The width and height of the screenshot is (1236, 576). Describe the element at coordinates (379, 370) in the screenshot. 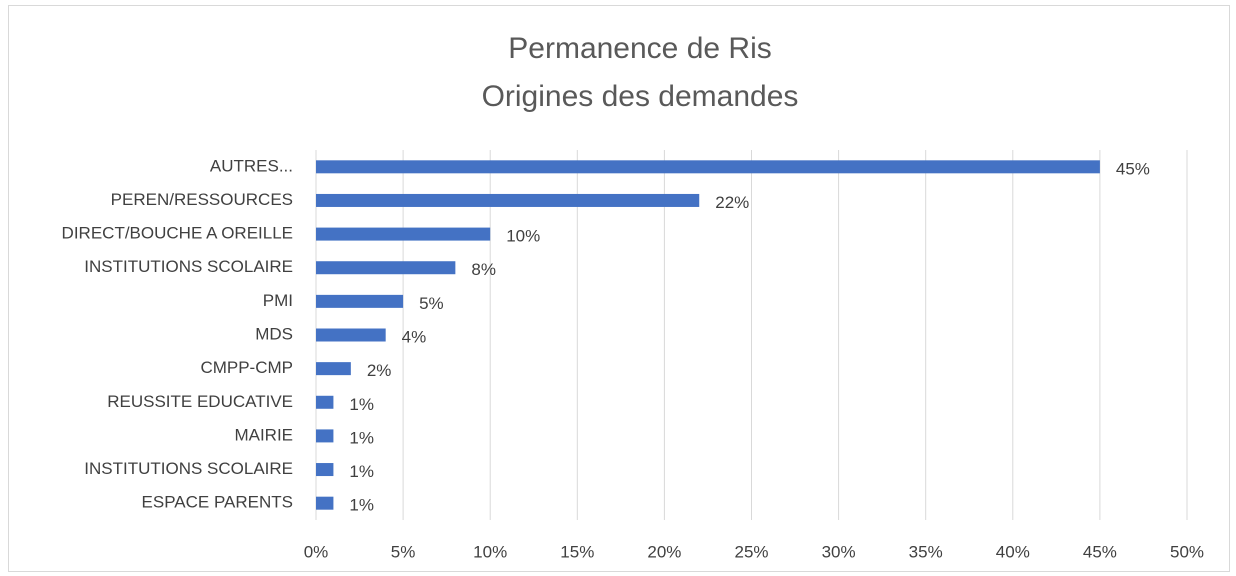

I see `data-label: 2%` at that location.